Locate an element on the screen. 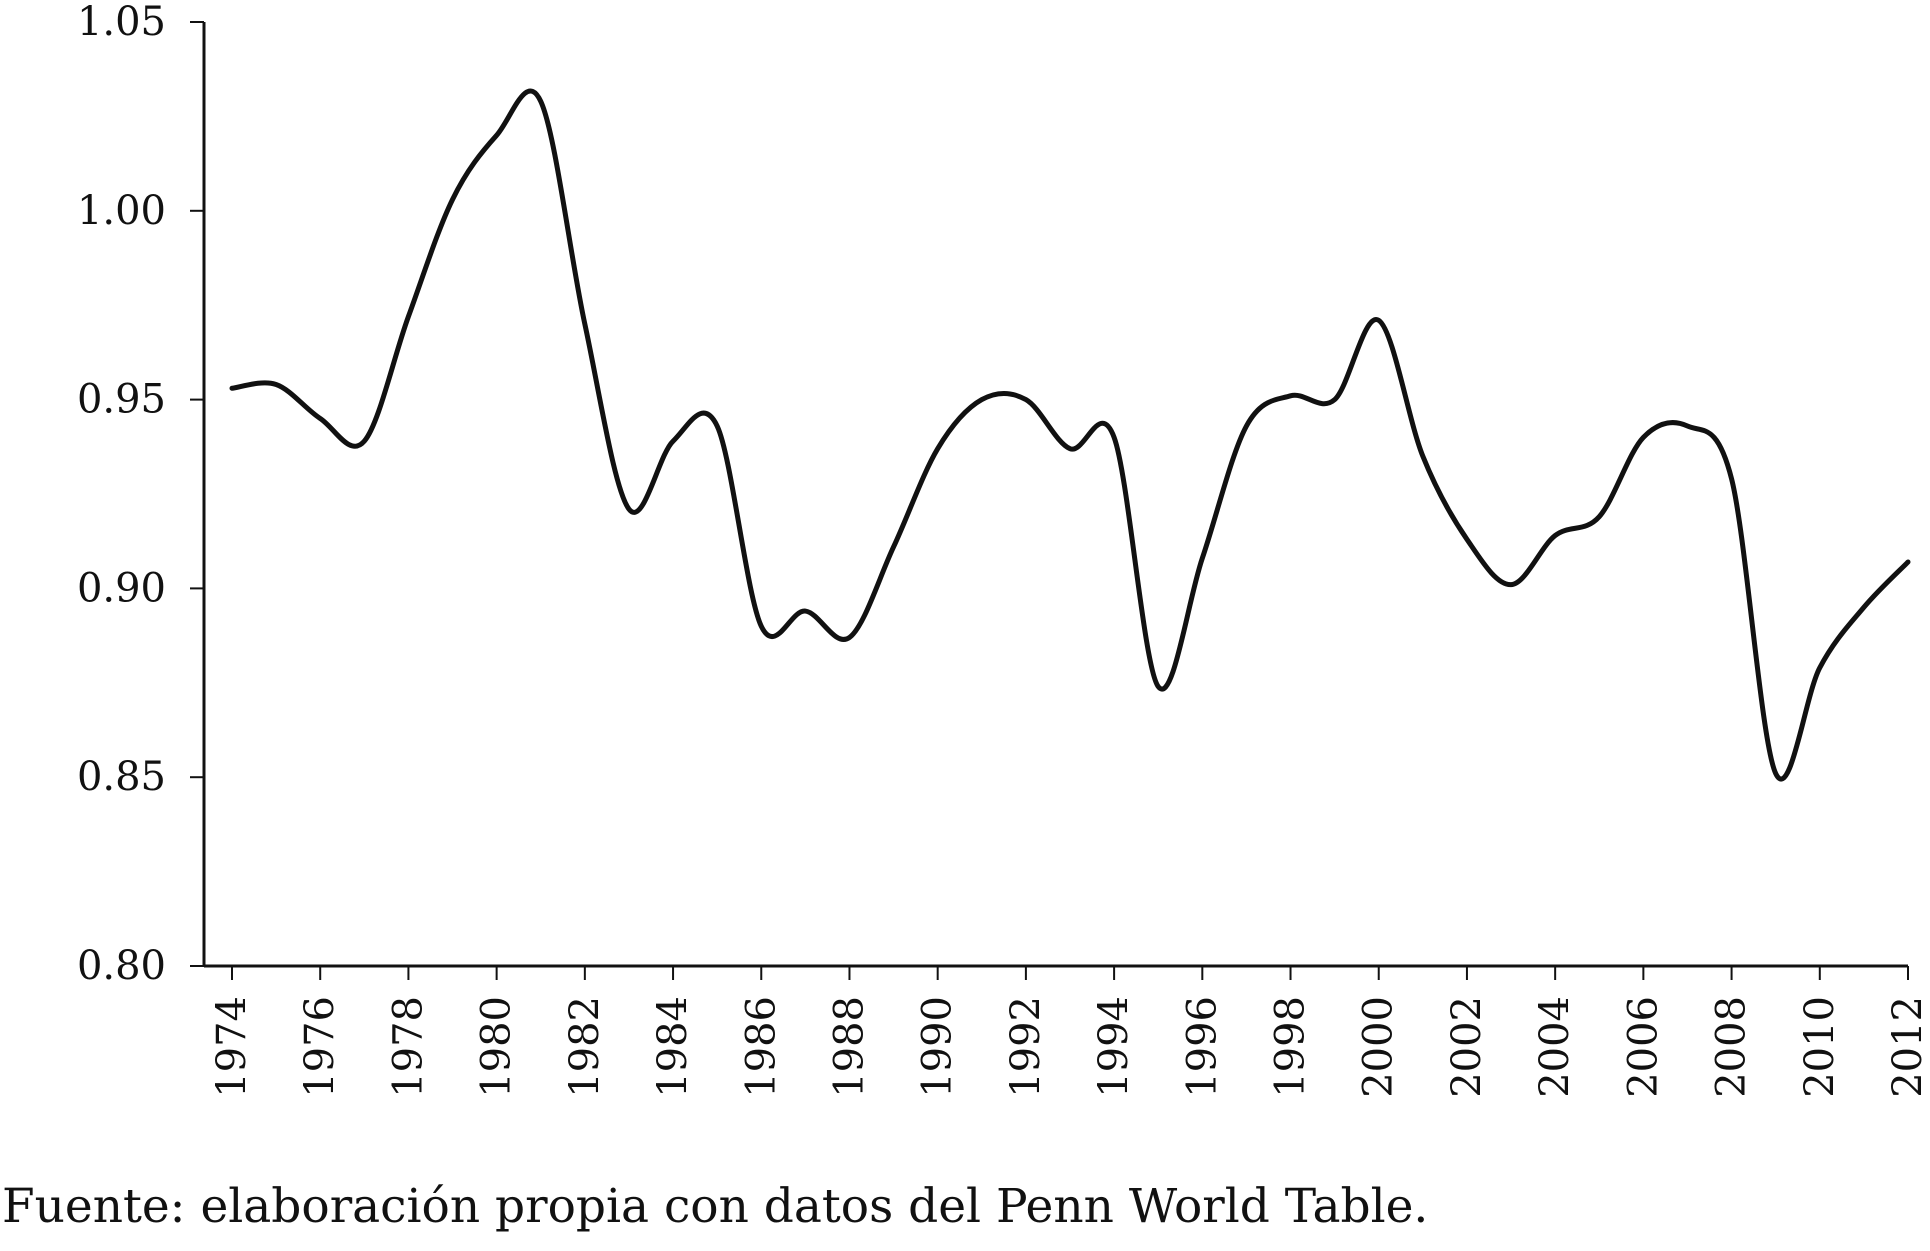 This screenshot has height=1251, width=1930. x-tick-label: 2002 is located at coordinates (1467, 1047).